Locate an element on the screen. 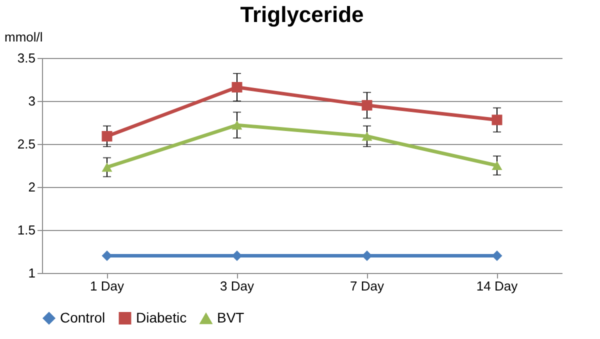 This screenshot has width=600, height=339. y-tick-label: 3.5 is located at coordinates (26, 58).